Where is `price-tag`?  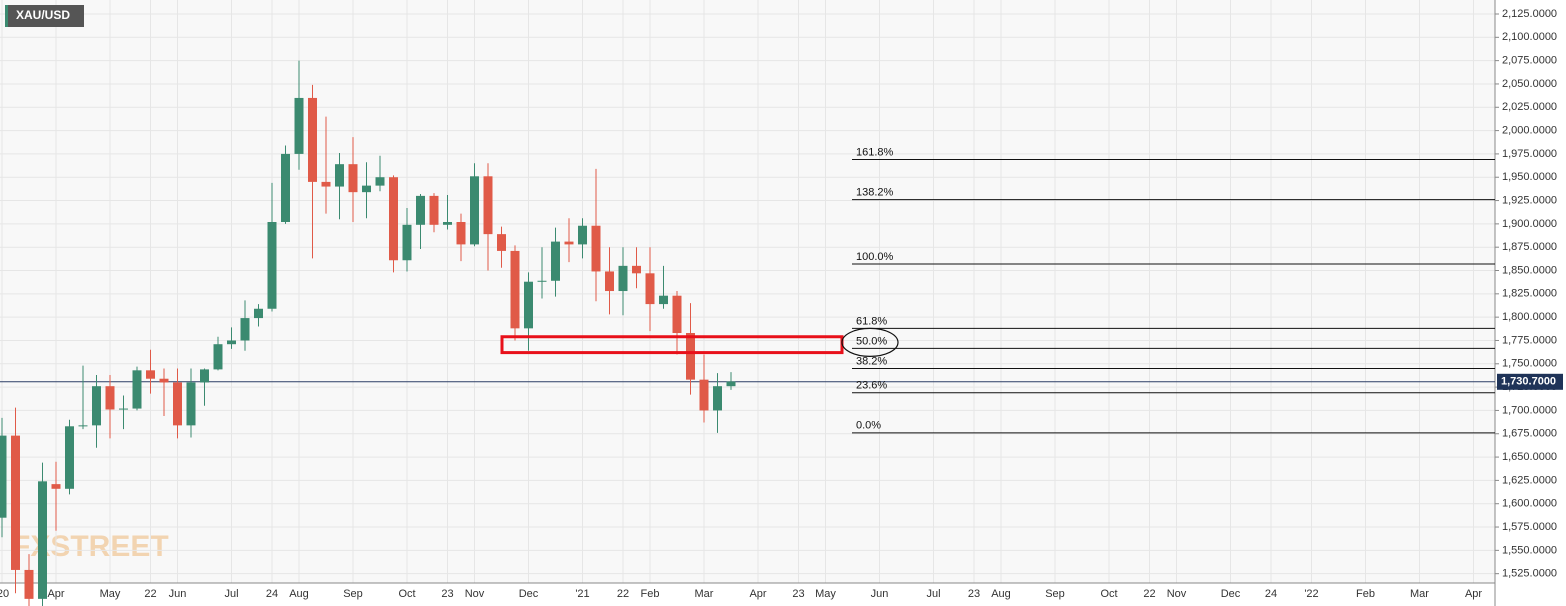
price-tag is located at coordinates (1530, 381).